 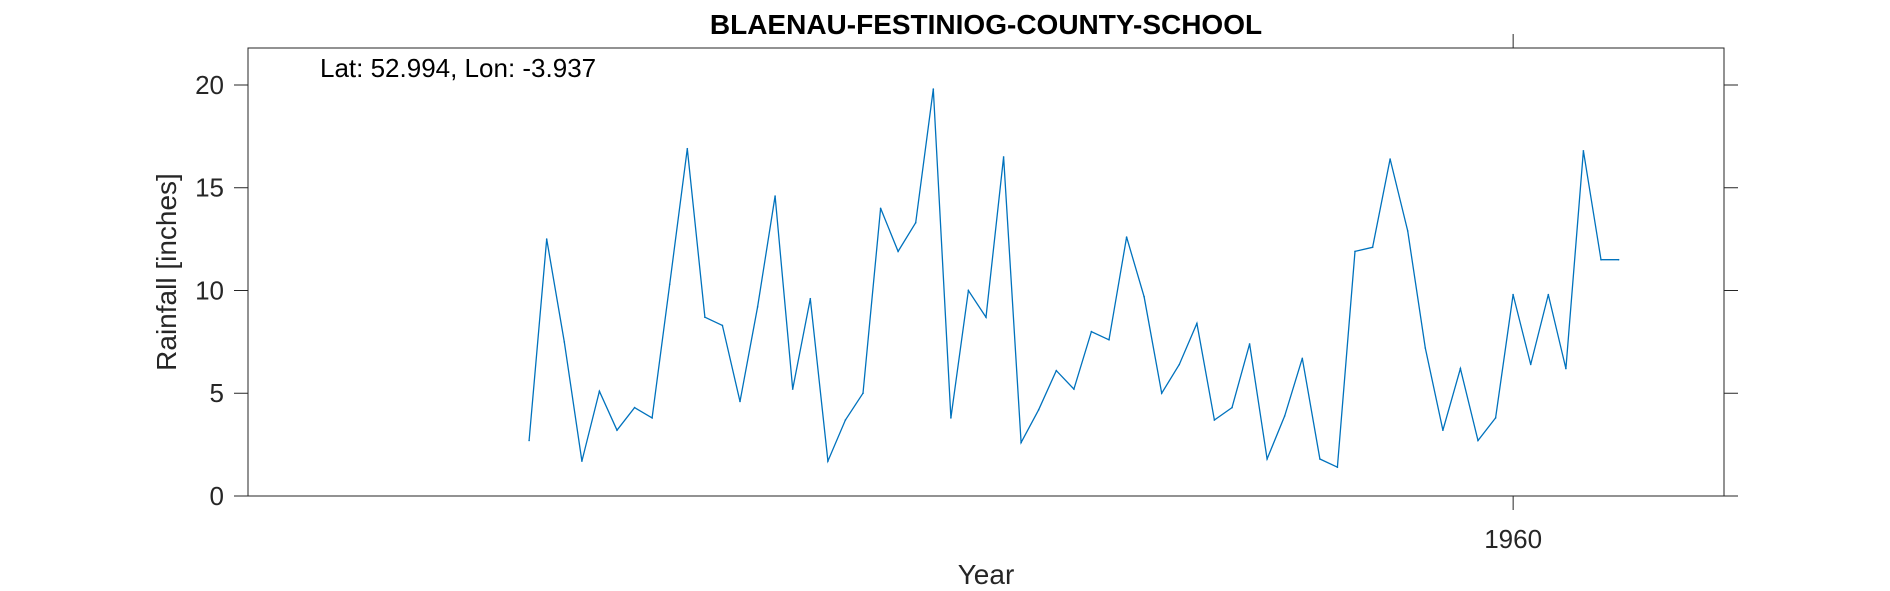 I want to click on data-point-1934, so click(x=1056, y=370).